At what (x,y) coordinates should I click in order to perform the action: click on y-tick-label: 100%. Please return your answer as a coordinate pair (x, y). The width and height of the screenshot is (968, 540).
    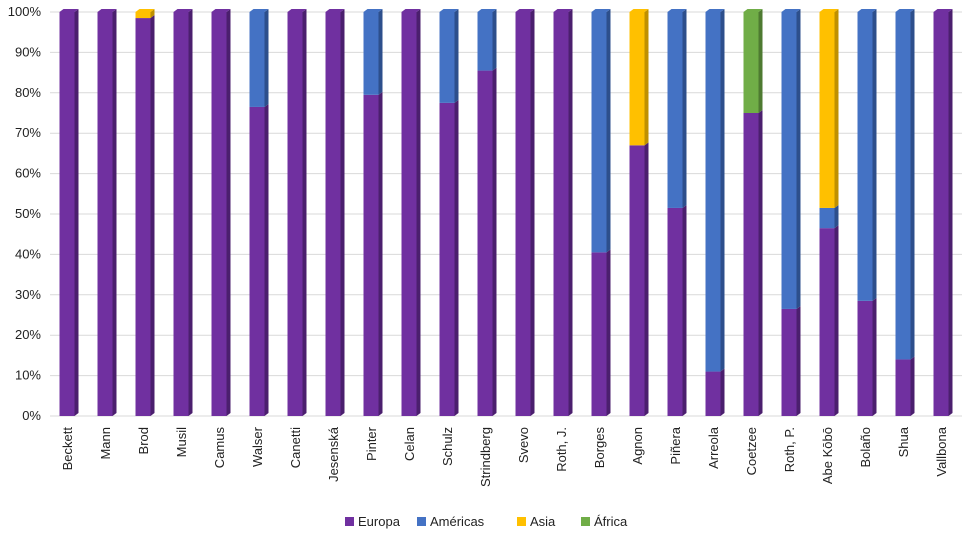
    Looking at the image, I should click on (25, 11).